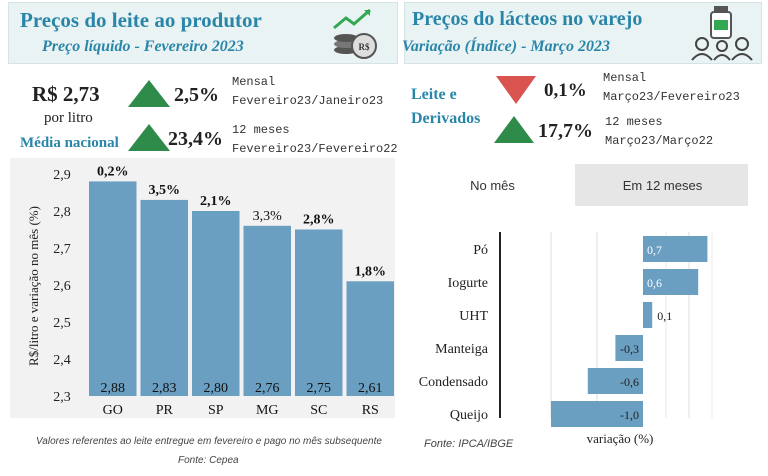 Image resolution: width=768 pixels, height=476 pixels. What do you see at coordinates (149, 96) in the screenshot?
I see `monthly-up-arrow-icon` at bounding box center [149, 96].